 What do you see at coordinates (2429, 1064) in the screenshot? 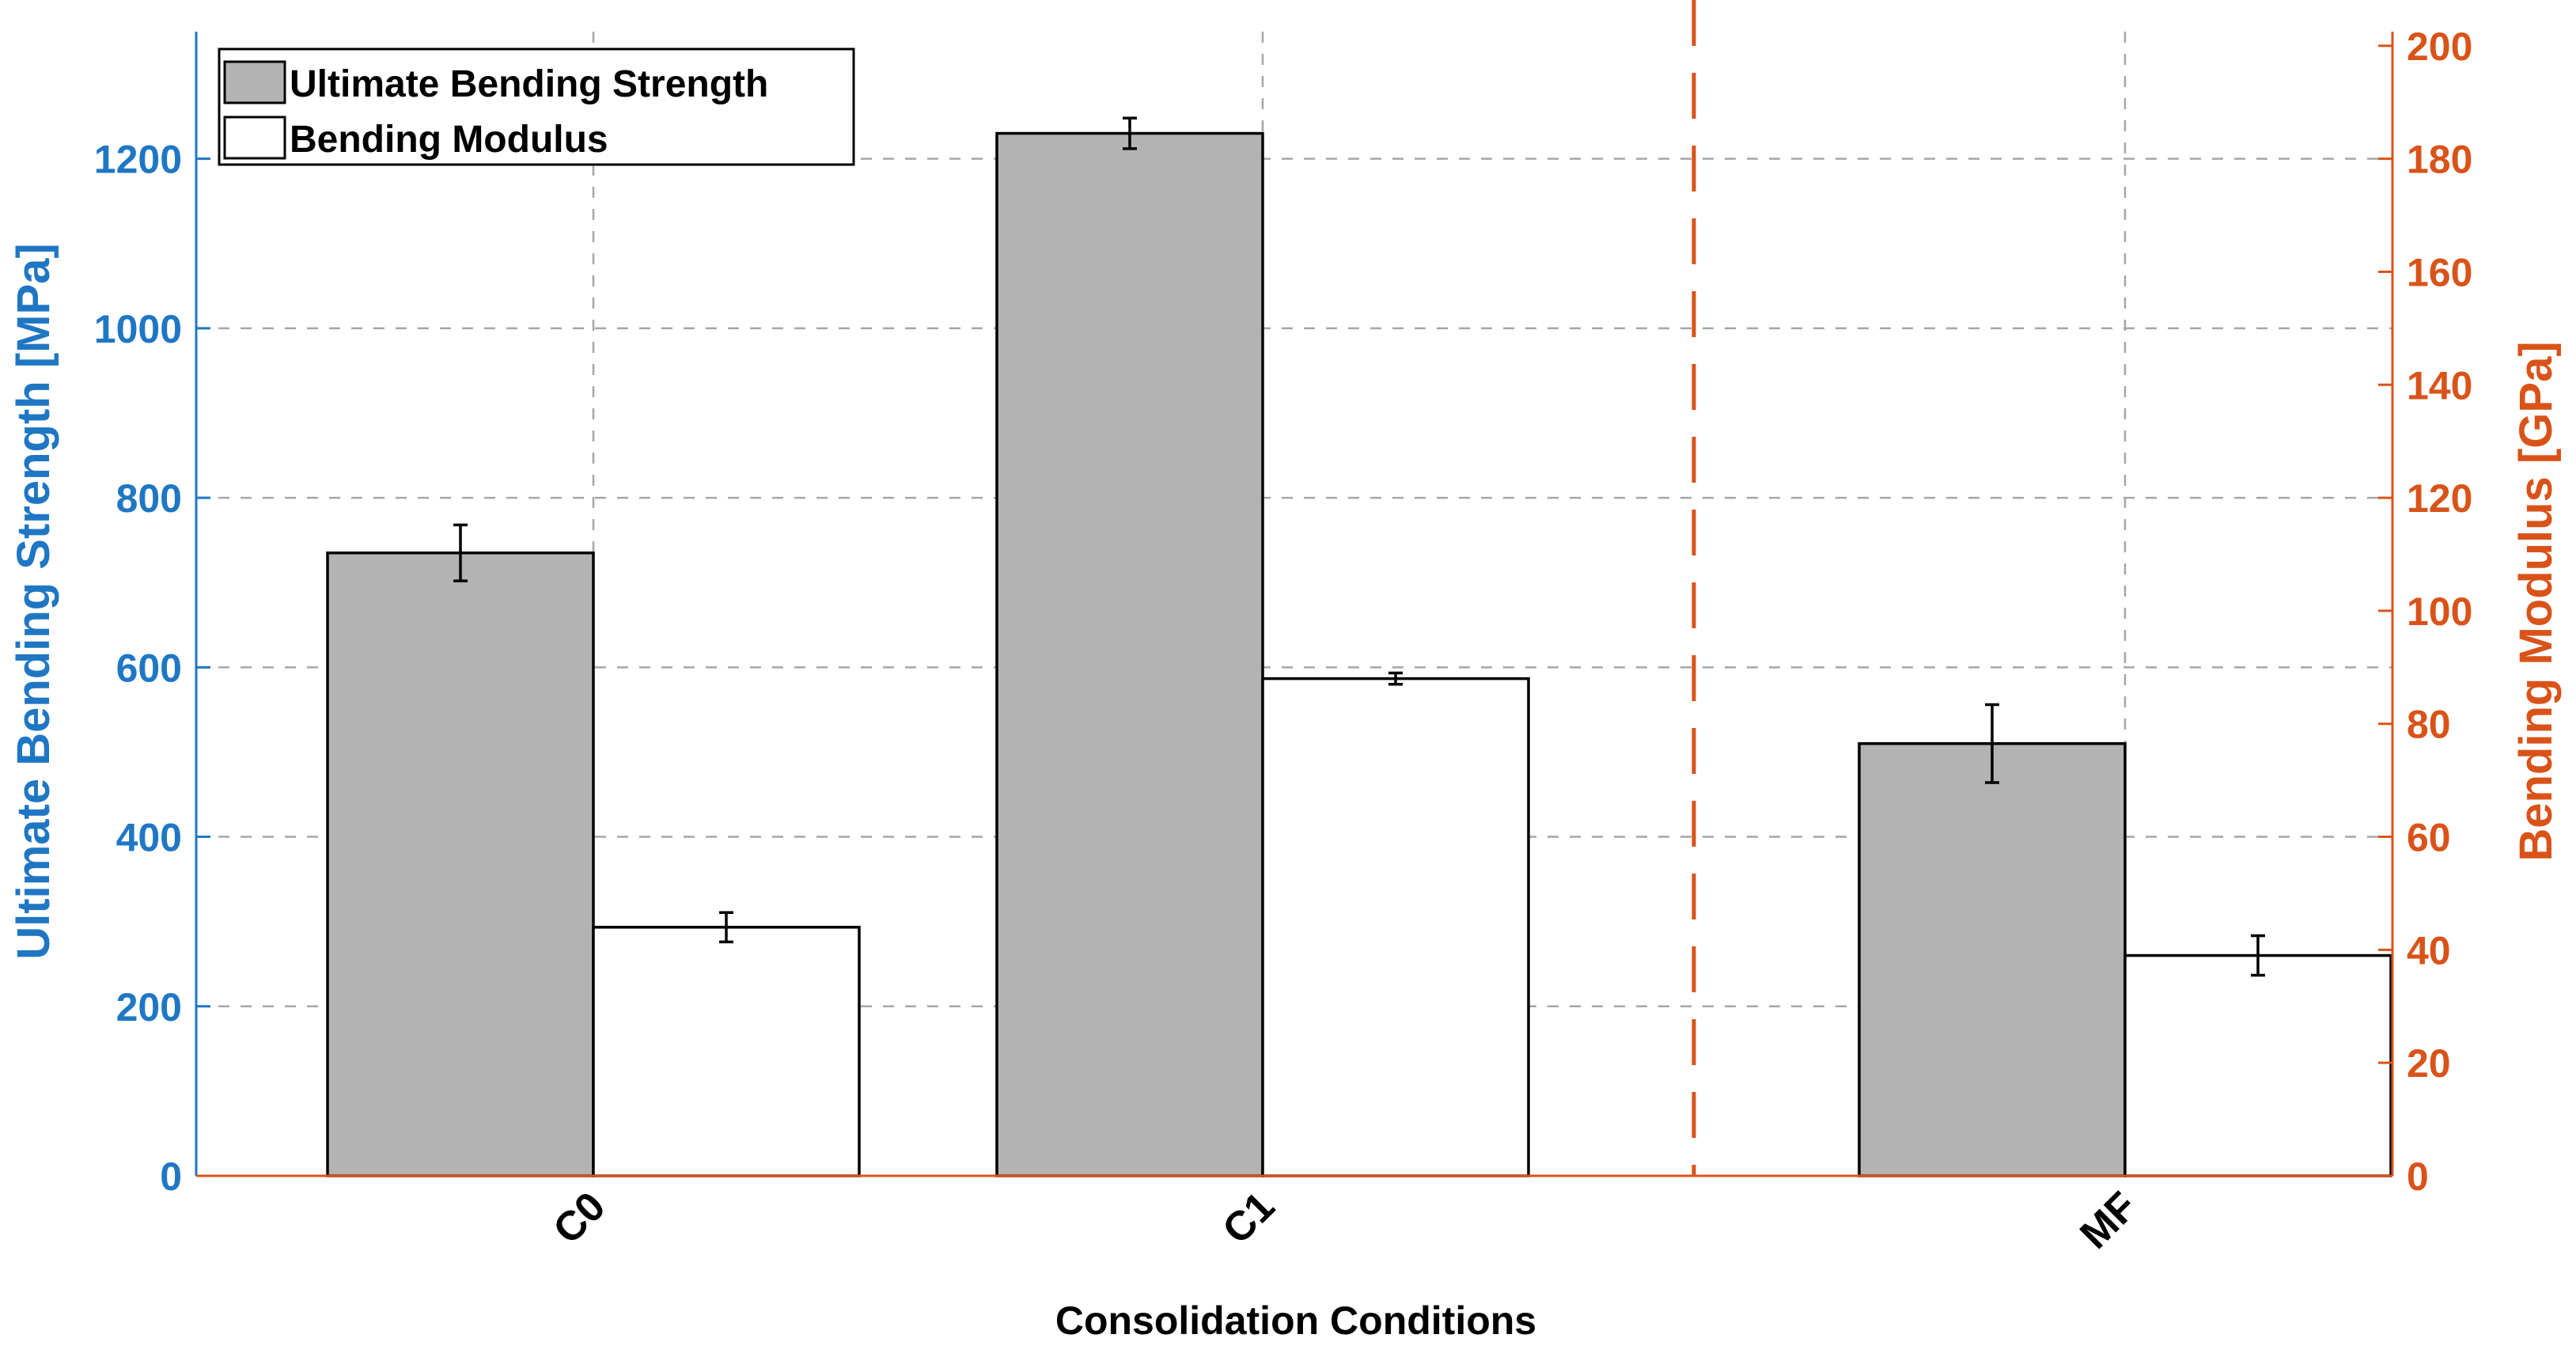
I see `y-tick-label-right: 20` at bounding box center [2429, 1064].